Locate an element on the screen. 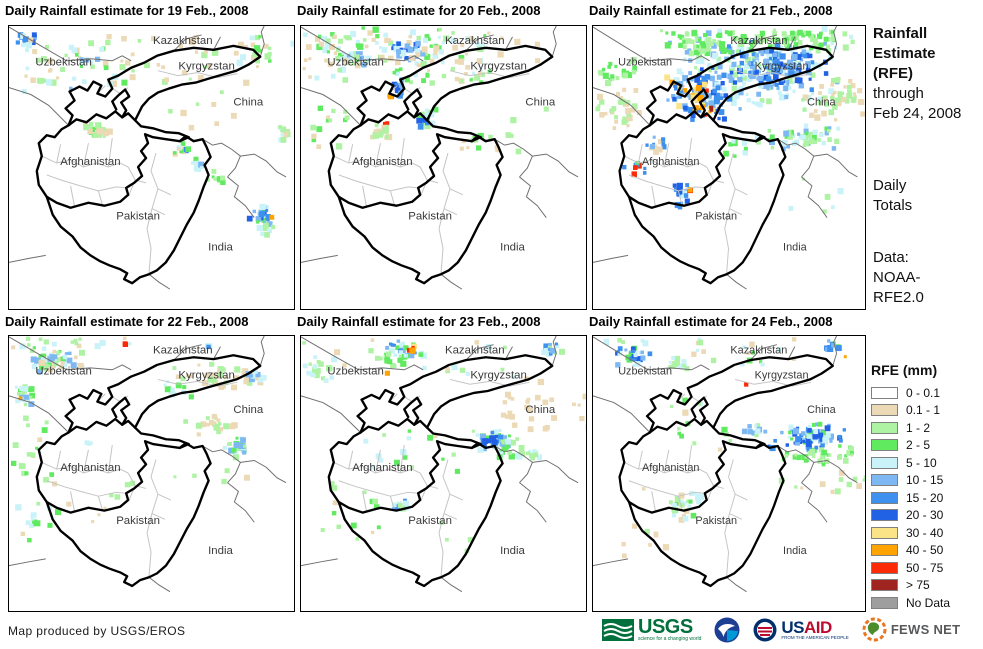 The height and width of the screenshot is (649, 983). fewsnet-globe-icon is located at coordinates (874, 629).